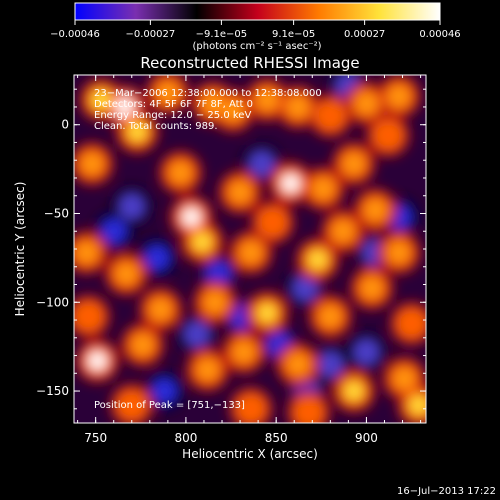 The height and width of the screenshot is (500, 500). What do you see at coordinates (56, 213) in the screenshot?
I see `y-tick-label: −50` at bounding box center [56, 213].